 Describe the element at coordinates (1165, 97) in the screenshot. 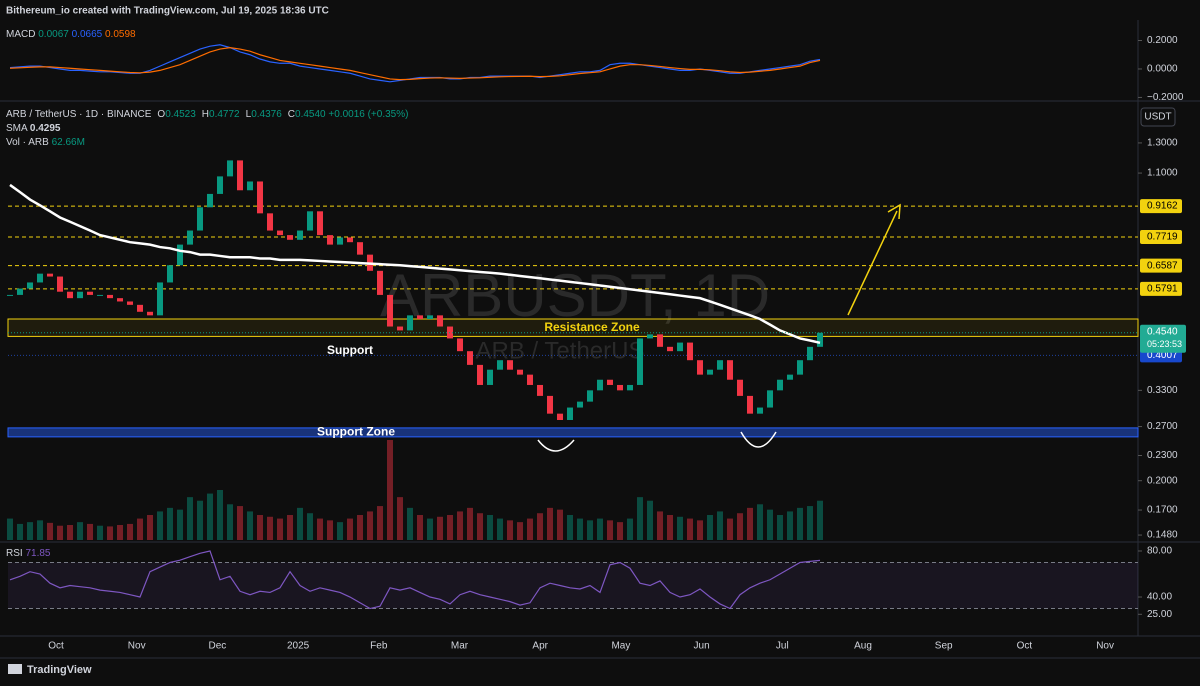

I see `macd-tick-label: −0.2000` at that location.